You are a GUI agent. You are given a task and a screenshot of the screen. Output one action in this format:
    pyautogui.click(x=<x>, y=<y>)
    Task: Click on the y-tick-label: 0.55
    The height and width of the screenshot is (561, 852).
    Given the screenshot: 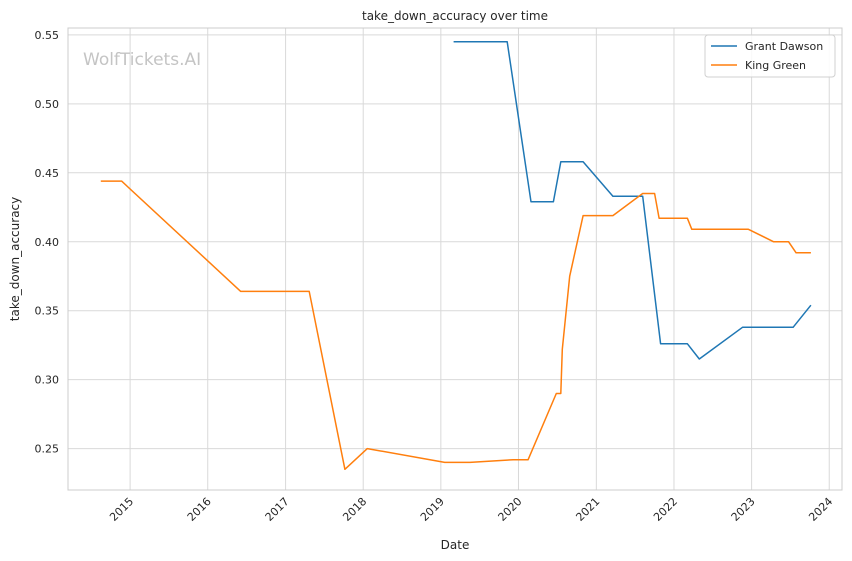 What is the action you would take?
    pyautogui.click(x=47, y=35)
    